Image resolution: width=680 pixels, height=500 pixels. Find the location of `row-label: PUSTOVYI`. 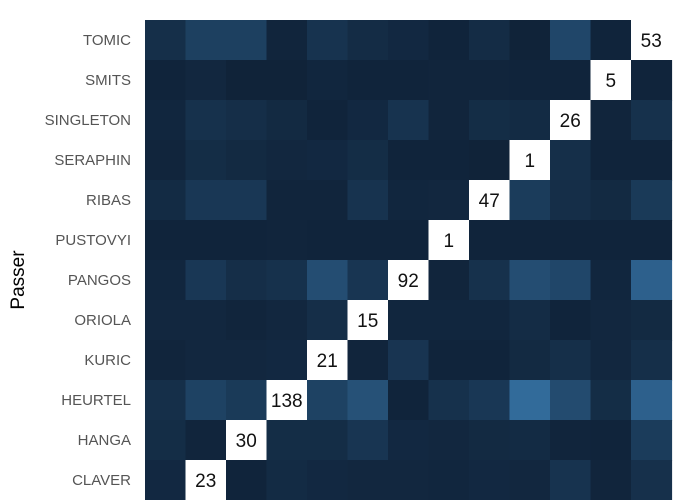

row-label: PUSTOVYI is located at coordinates (93, 240).